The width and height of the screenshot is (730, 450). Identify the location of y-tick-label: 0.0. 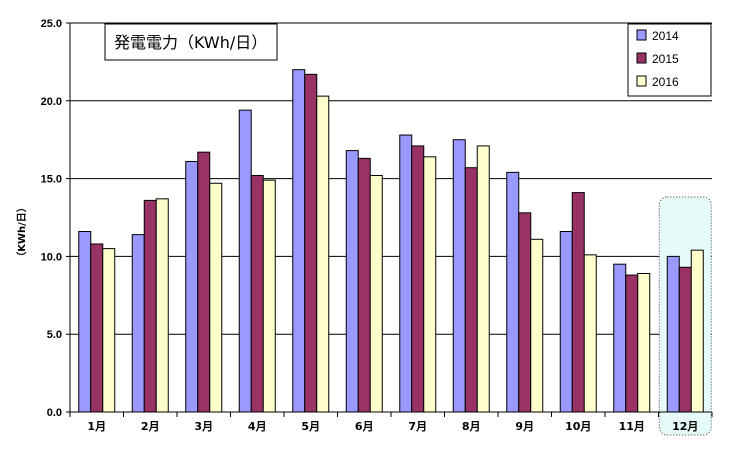
(54, 413).